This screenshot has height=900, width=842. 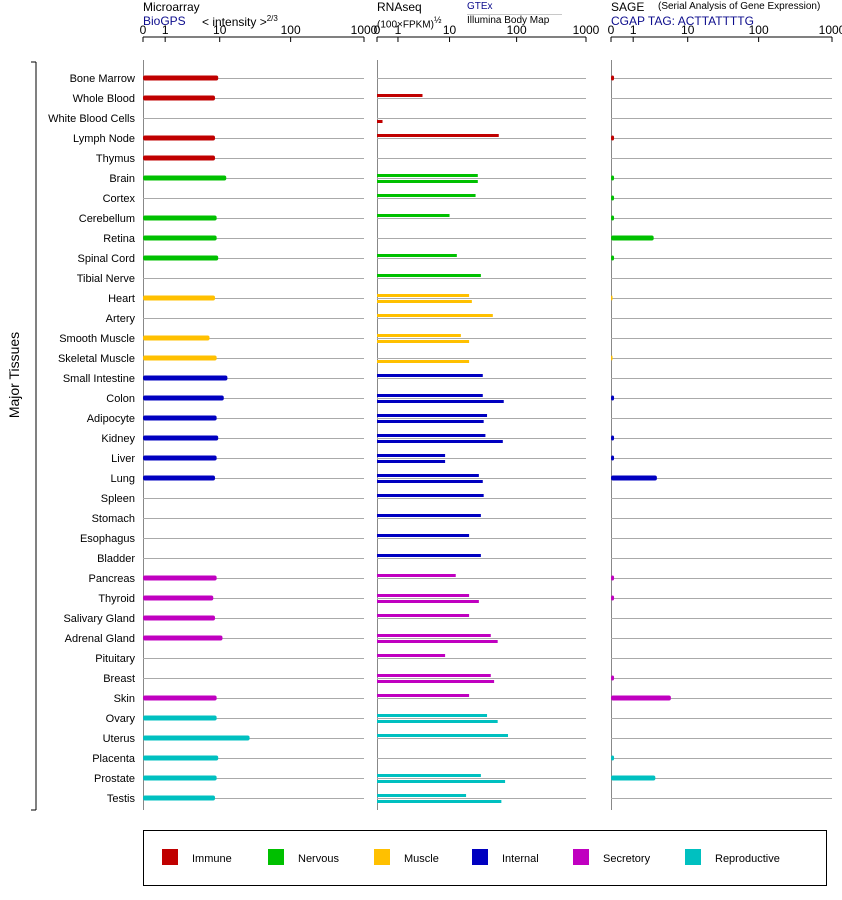 I want to click on microarray-title: Microarray, so click(x=171, y=7).